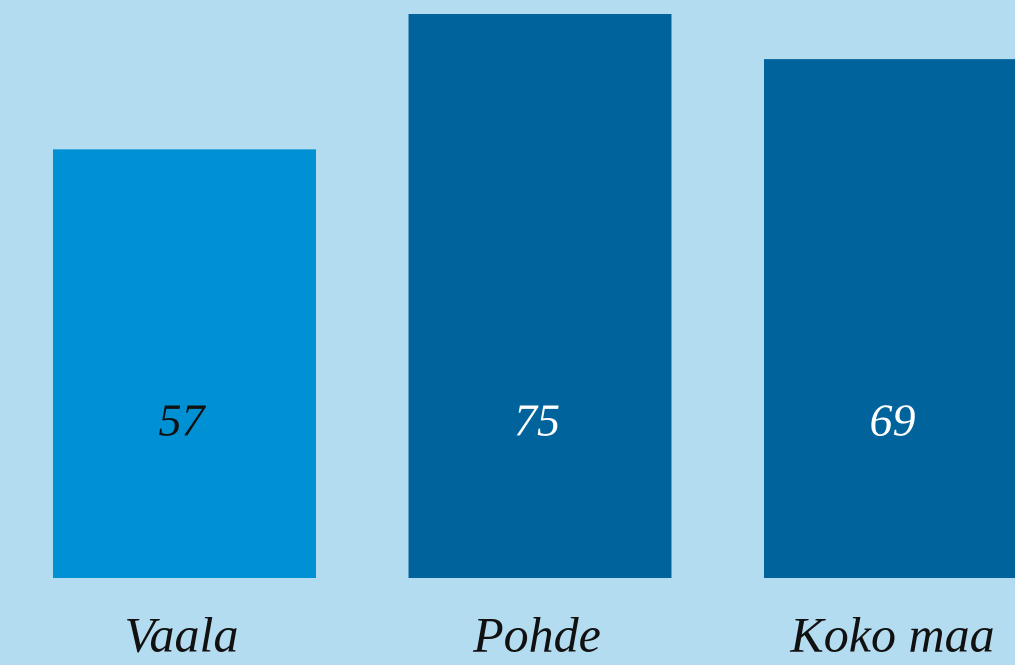 The height and width of the screenshot is (665, 1015). I want to click on category-label: Vaala, so click(182, 634).